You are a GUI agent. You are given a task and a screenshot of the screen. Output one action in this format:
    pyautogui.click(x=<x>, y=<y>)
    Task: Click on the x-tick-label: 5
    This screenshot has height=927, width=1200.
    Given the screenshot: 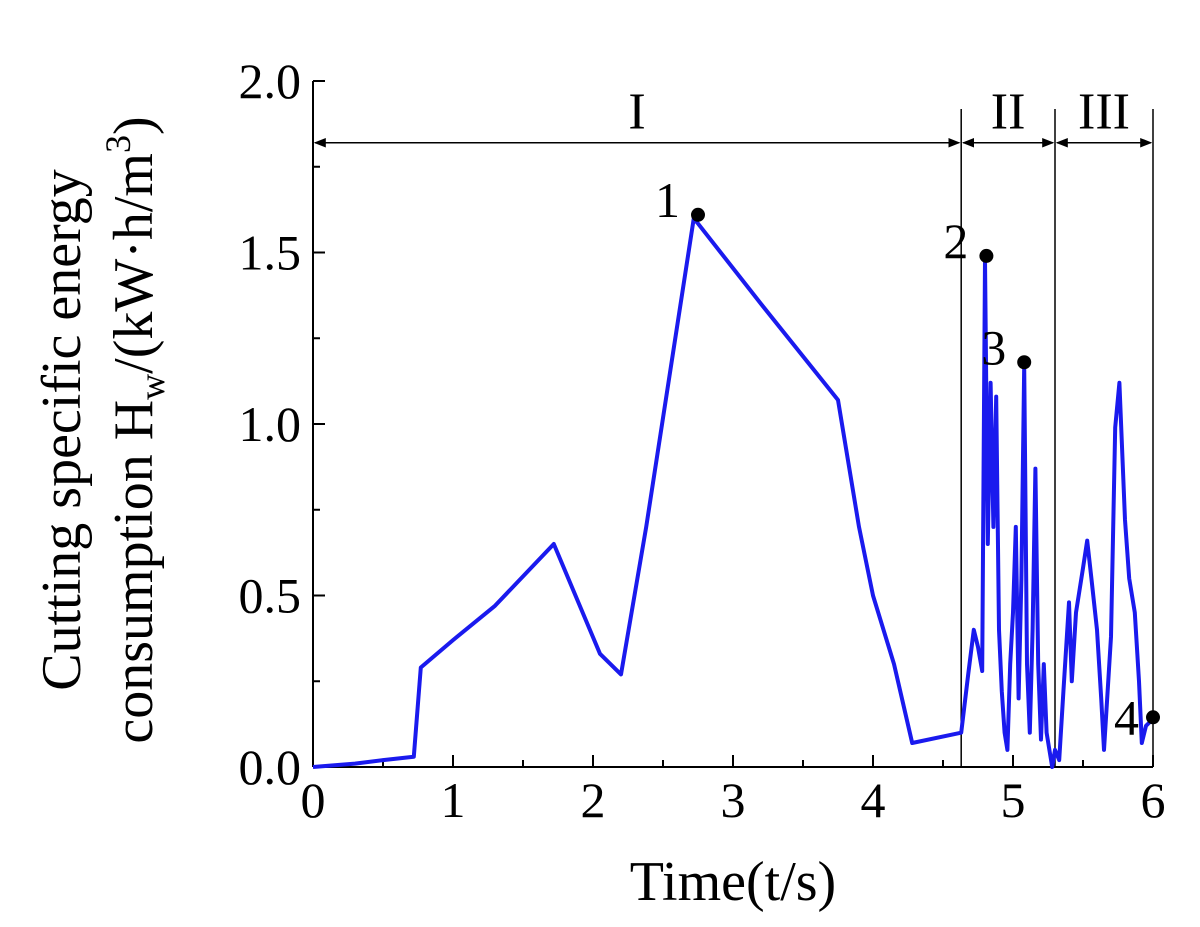 What is the action you would take?
    pyautogui.click(x=1013, y=800)
    